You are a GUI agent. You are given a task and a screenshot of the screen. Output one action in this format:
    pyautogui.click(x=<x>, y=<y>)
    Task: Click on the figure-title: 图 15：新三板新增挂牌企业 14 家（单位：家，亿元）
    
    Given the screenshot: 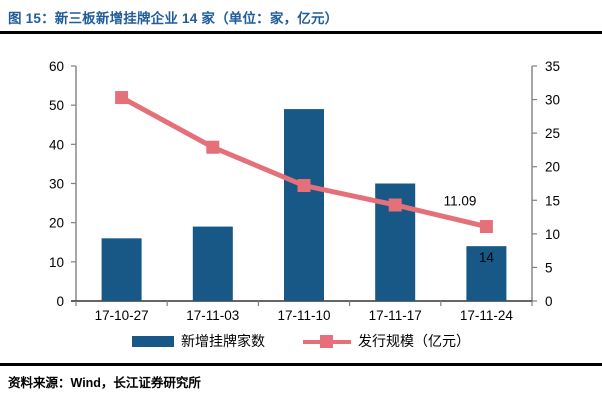 What is the action you would take?
    pyautogui.click(x=173, y=18)
    